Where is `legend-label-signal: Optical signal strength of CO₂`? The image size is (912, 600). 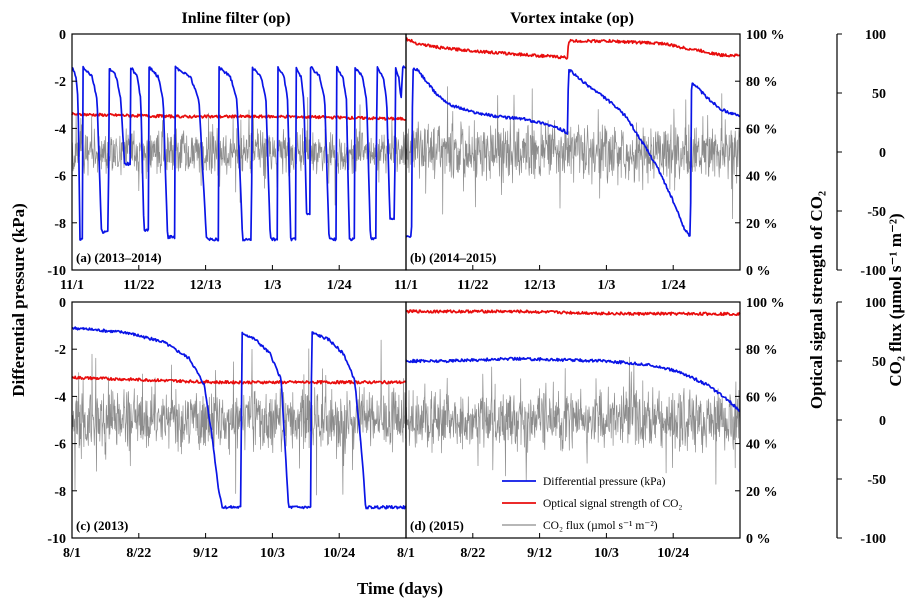
legend-label-signal: Optical signal strength of CO₂ is located at coordinates (612, 504).